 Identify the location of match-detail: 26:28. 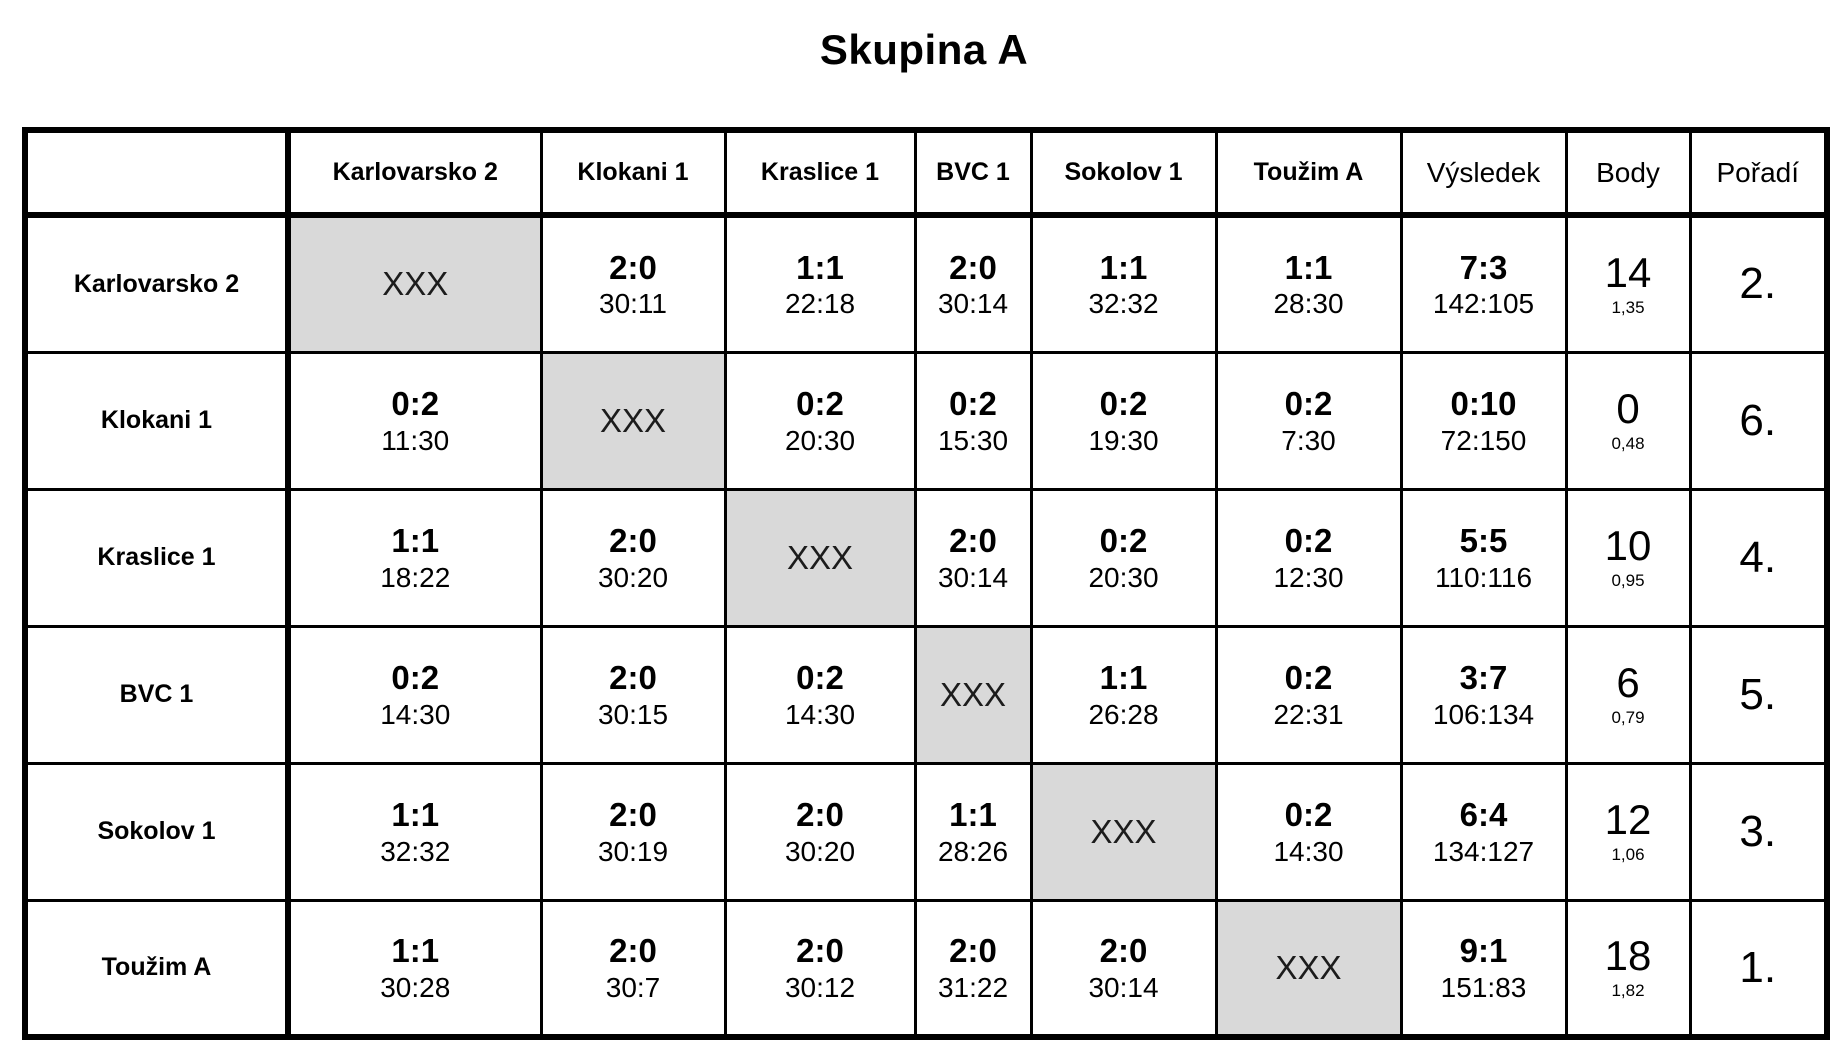
(1123, 714).